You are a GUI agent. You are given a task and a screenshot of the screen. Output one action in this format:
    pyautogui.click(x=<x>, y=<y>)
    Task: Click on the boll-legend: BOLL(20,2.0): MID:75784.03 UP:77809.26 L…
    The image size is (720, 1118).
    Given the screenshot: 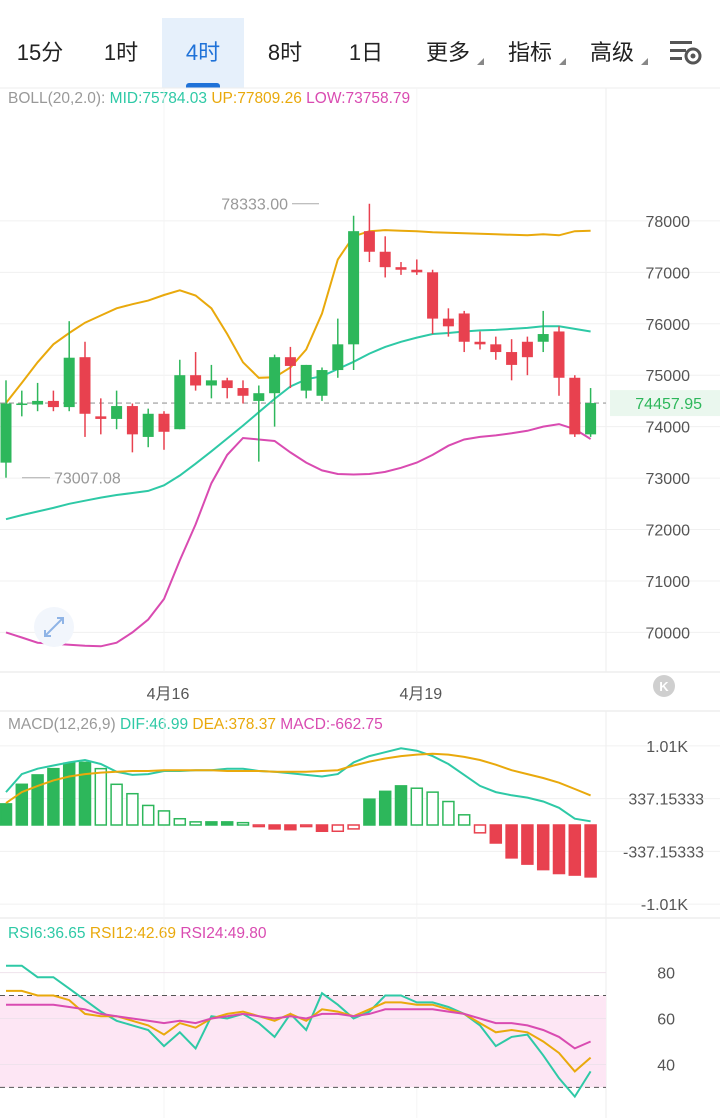 What is the action you would take?
    pyautogui.click(x=209, y=99)
    